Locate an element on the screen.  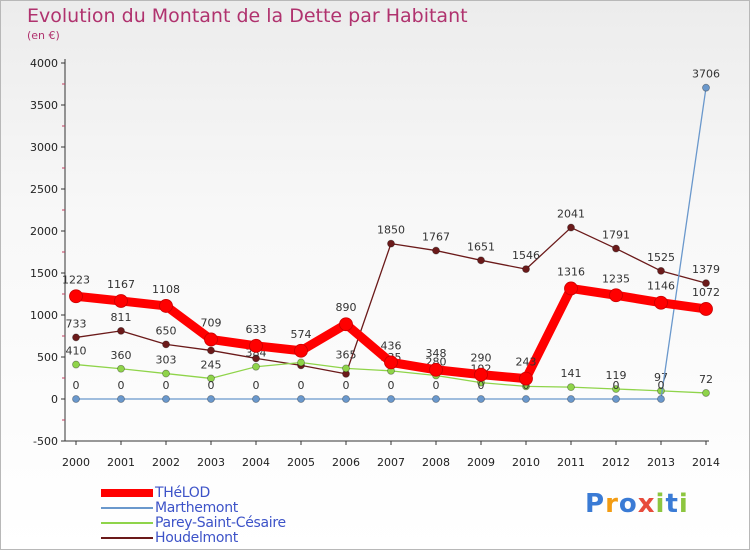
y-tick-label: 1000 is located at coordinates (44, 315).